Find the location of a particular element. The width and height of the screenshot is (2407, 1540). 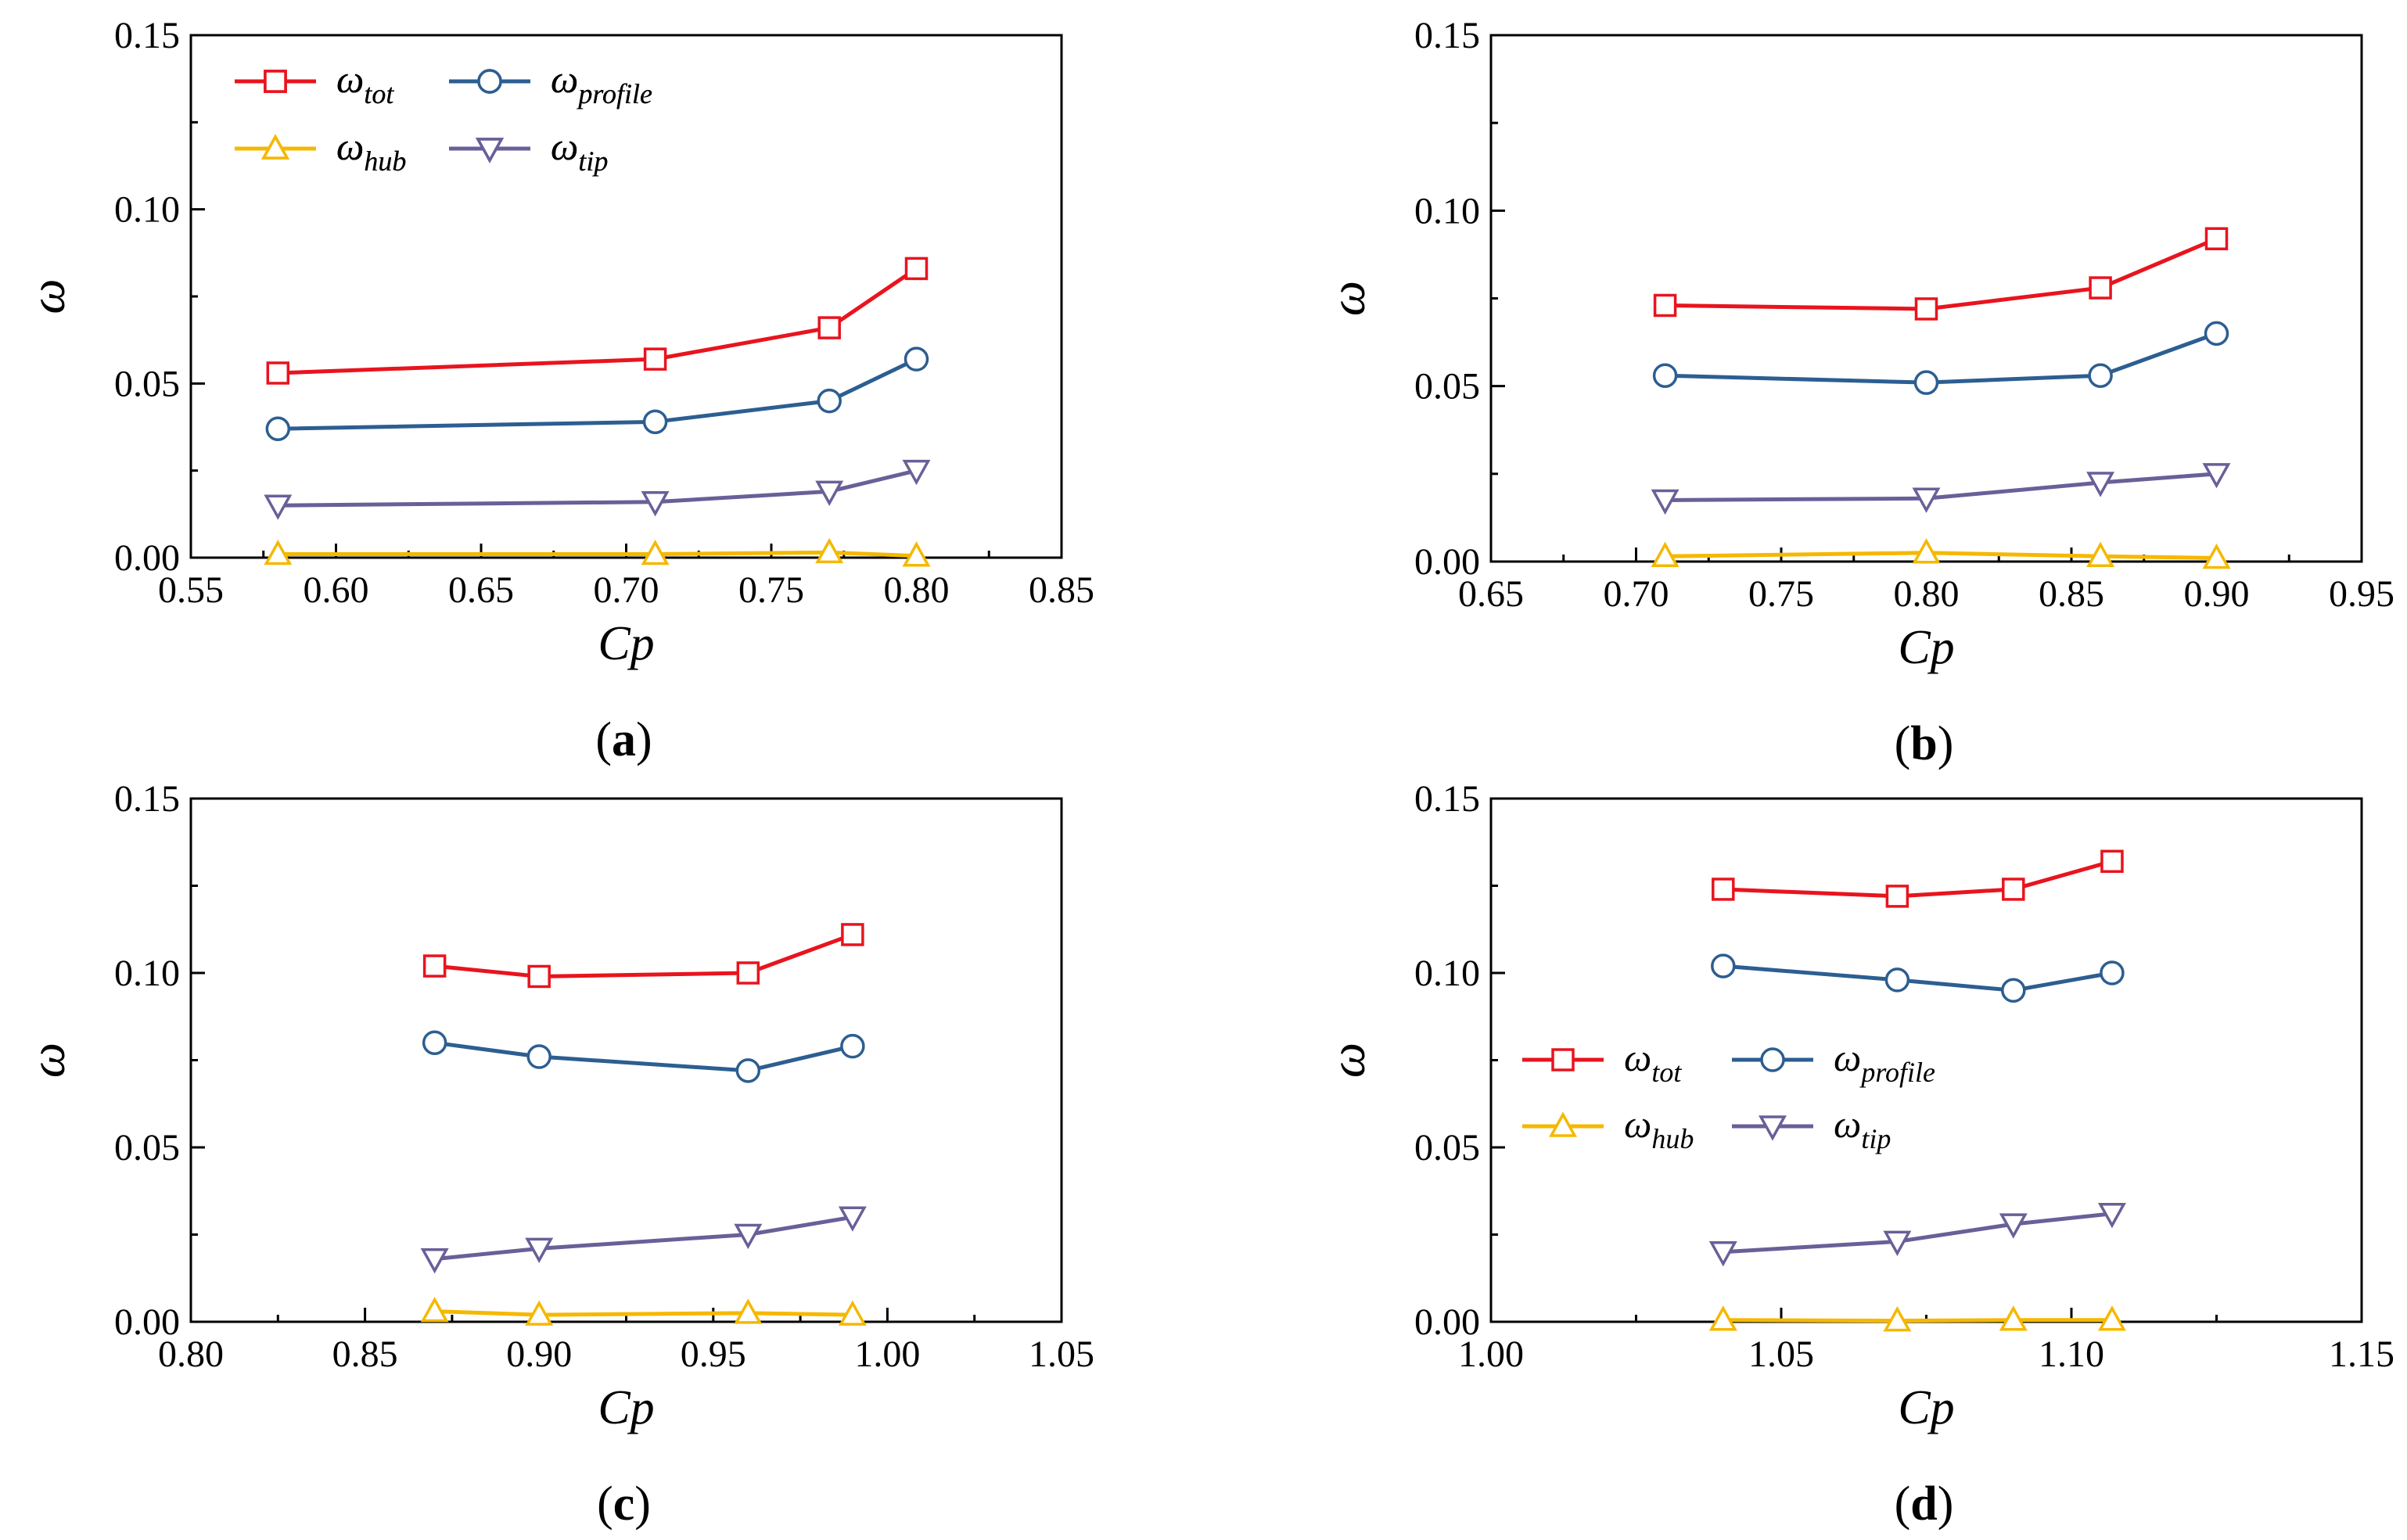

x-tick-label: 1.10 is located at coordinates (2071, 1354).